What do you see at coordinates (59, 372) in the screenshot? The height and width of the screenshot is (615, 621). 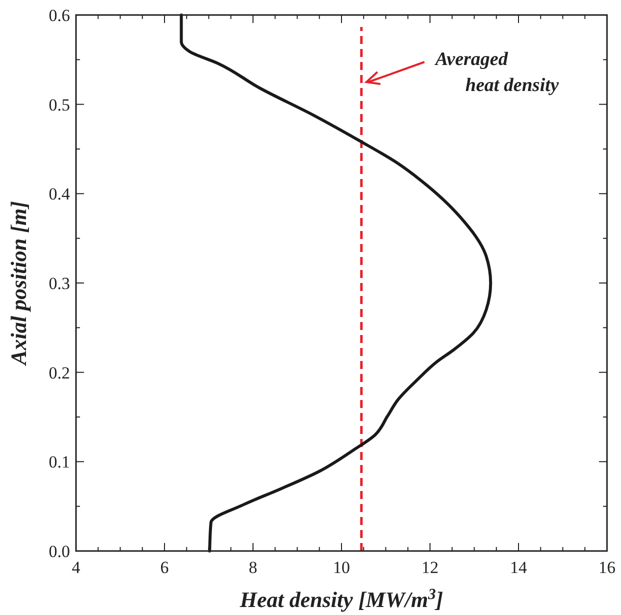 I see `y-tick-label: 0.2` at bounding box center [59, 372].